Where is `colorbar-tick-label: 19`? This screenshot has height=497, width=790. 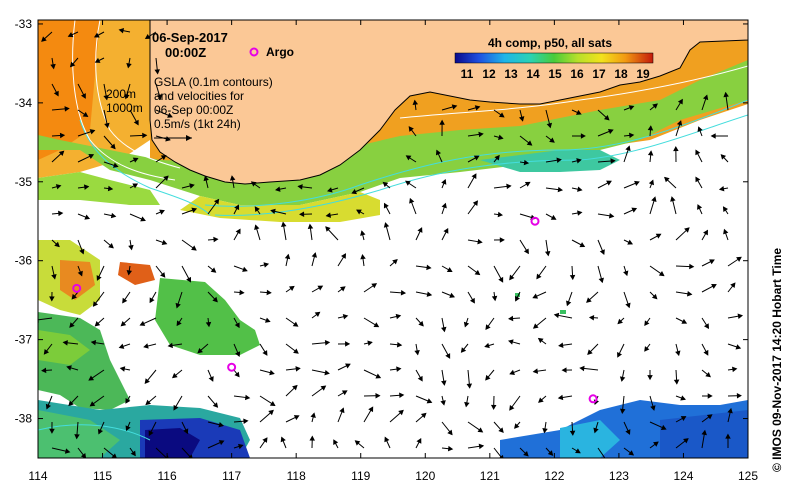
colorbar-tick-label: 19 is located at coordinates (643, 74).